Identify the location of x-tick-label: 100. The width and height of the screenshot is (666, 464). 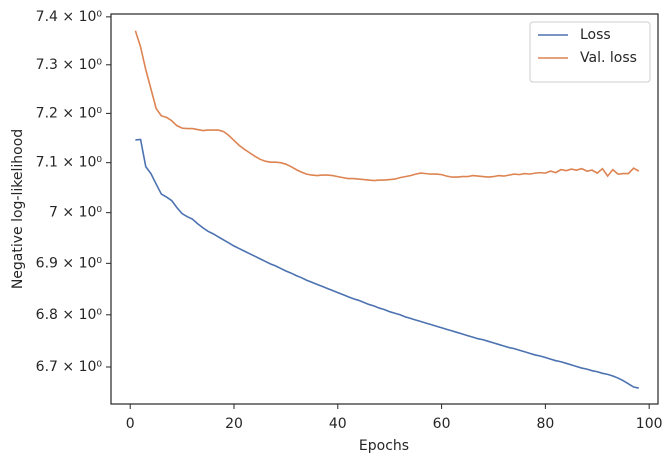
(649, 424).